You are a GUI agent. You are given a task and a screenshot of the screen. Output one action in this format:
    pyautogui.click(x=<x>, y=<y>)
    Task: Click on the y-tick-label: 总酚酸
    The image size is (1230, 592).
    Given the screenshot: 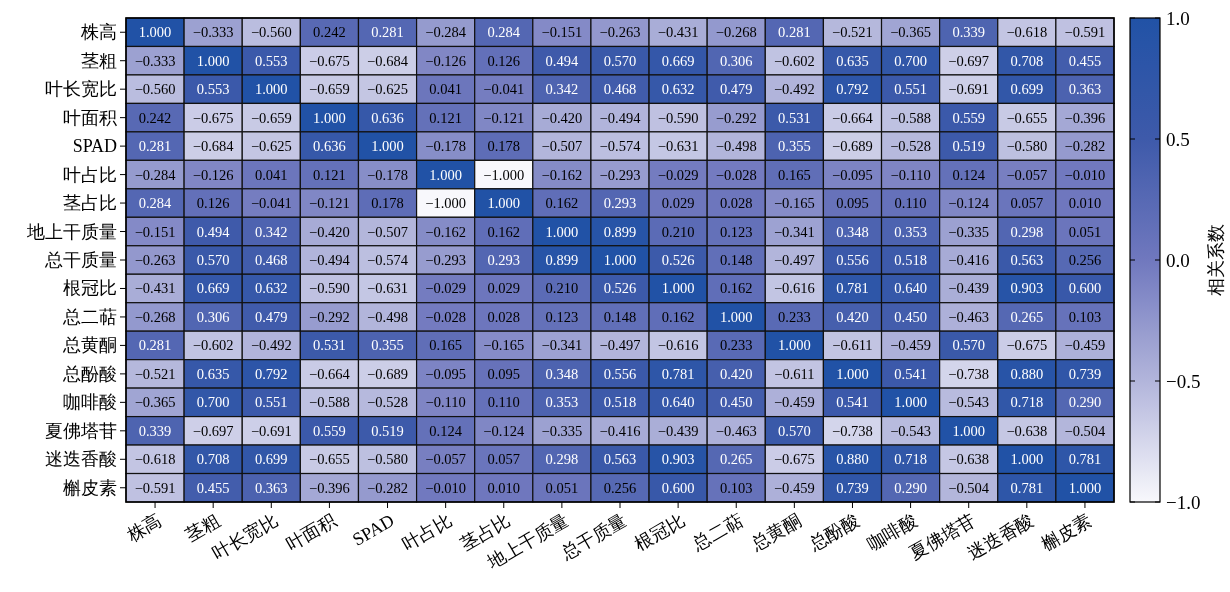 What is the action you would take?
    pyautogui.click(x=89, y=373)
    